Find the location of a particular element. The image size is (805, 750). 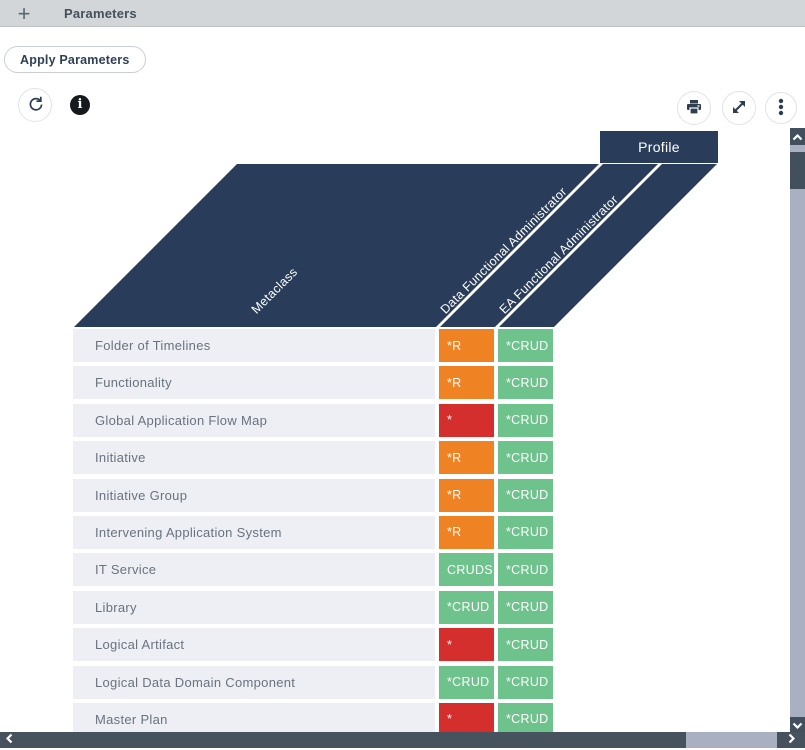

matrix-row: Functionality *R *CRUD is located at coordinates (315, 383).